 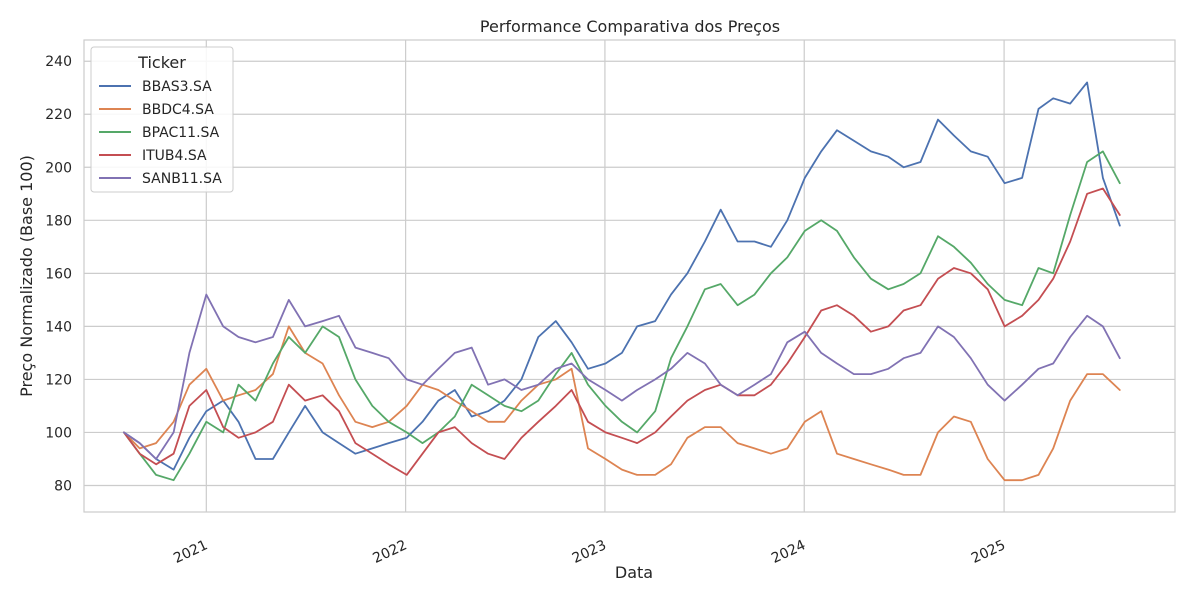 I want to click on y-tick-label: 140, so click(x=58, y=327).